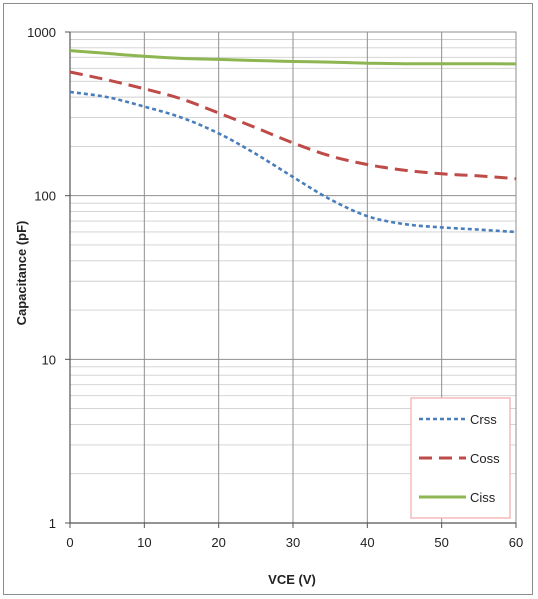 Image resolution: width=538 pixels, height=599 pixels. Describe the element at coordinates (49, 359) in the screenshot. I see `y-tick-label: 10` at that location.